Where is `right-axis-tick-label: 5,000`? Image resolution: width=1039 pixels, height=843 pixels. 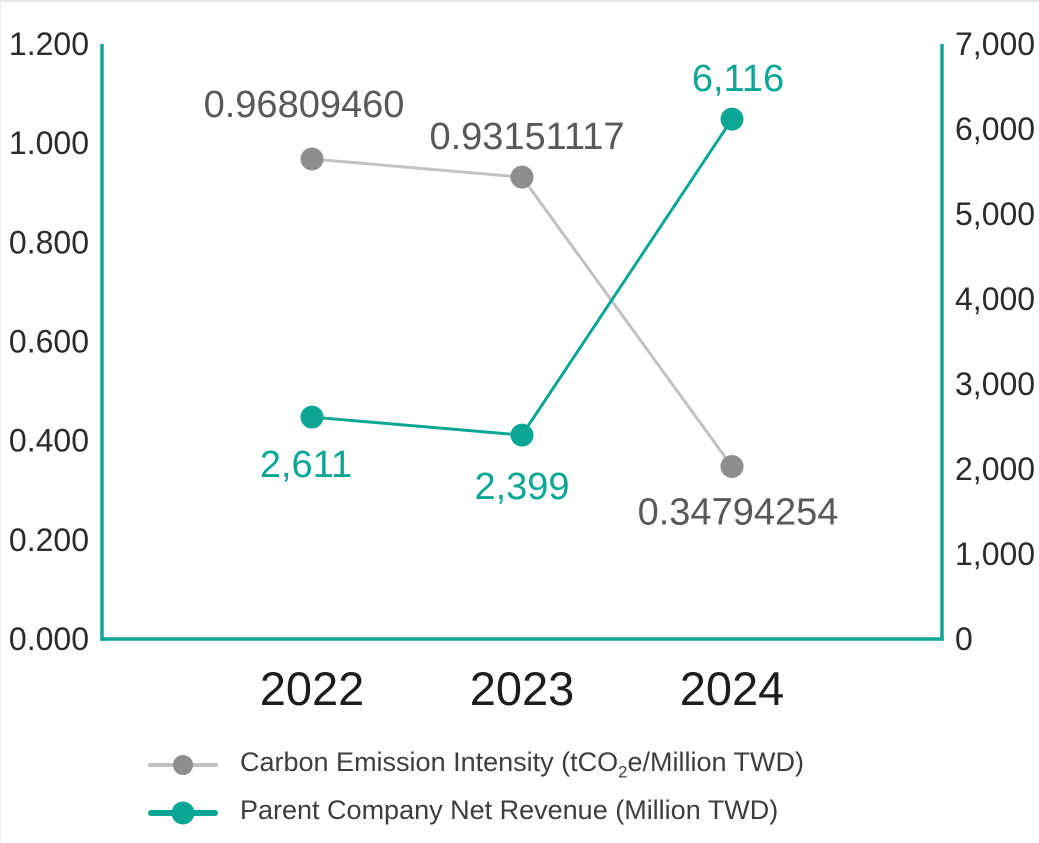
right-axis-tick-label: 5,000 is located at coordinates (995, 214).